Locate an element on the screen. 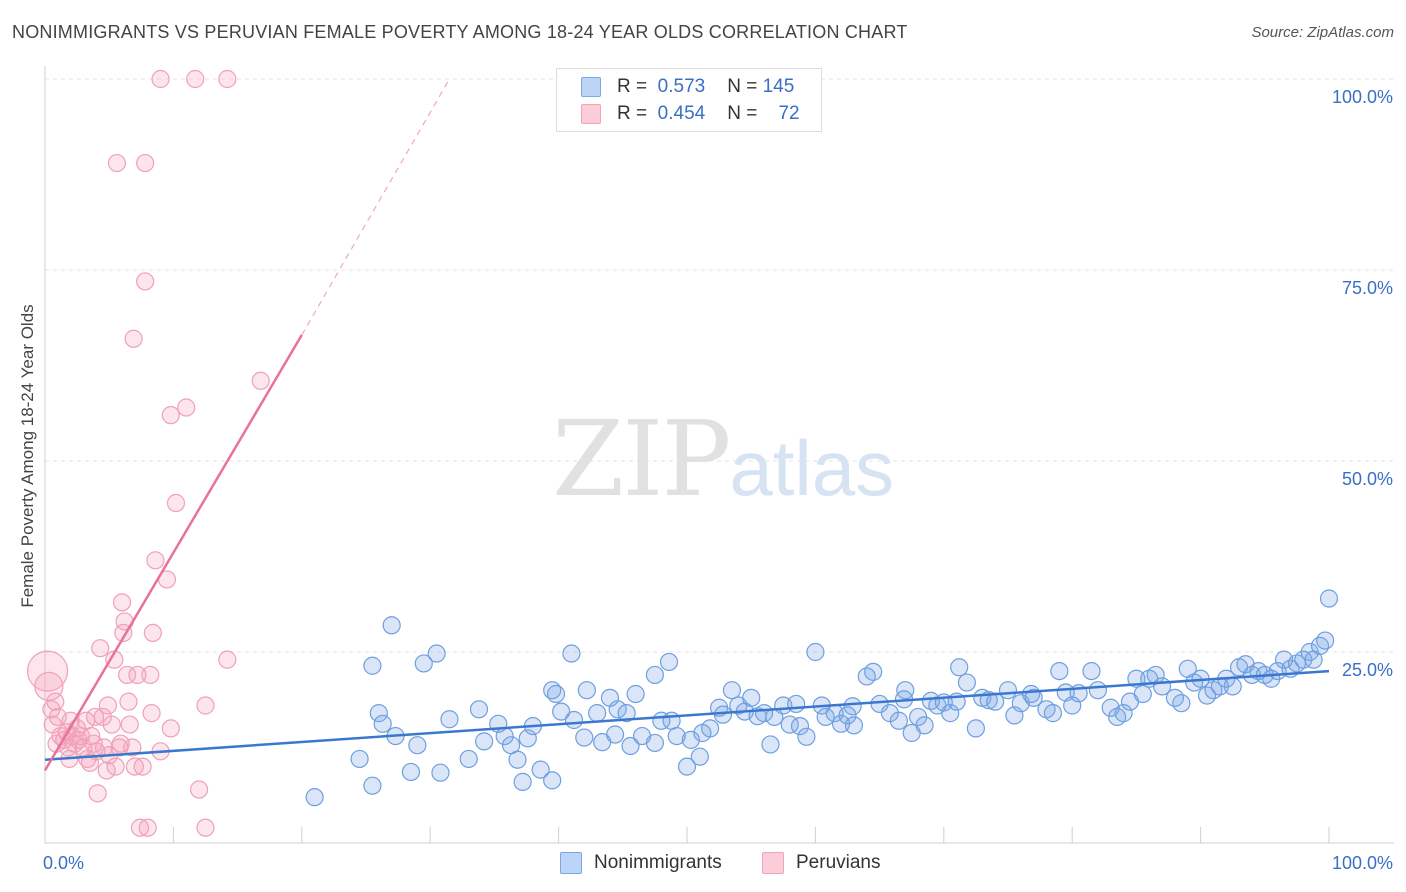 This screenshot has width=1406, height=892. x-tick-label-min: 0.0% is located at coordinates (63, 863).